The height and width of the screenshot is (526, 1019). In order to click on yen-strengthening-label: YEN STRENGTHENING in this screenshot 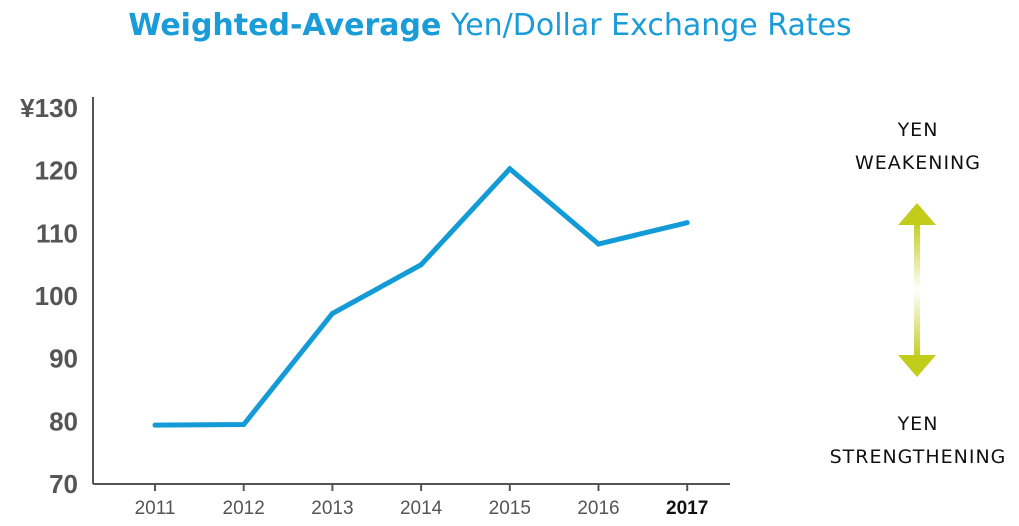, I will do `click(913, 441)`.